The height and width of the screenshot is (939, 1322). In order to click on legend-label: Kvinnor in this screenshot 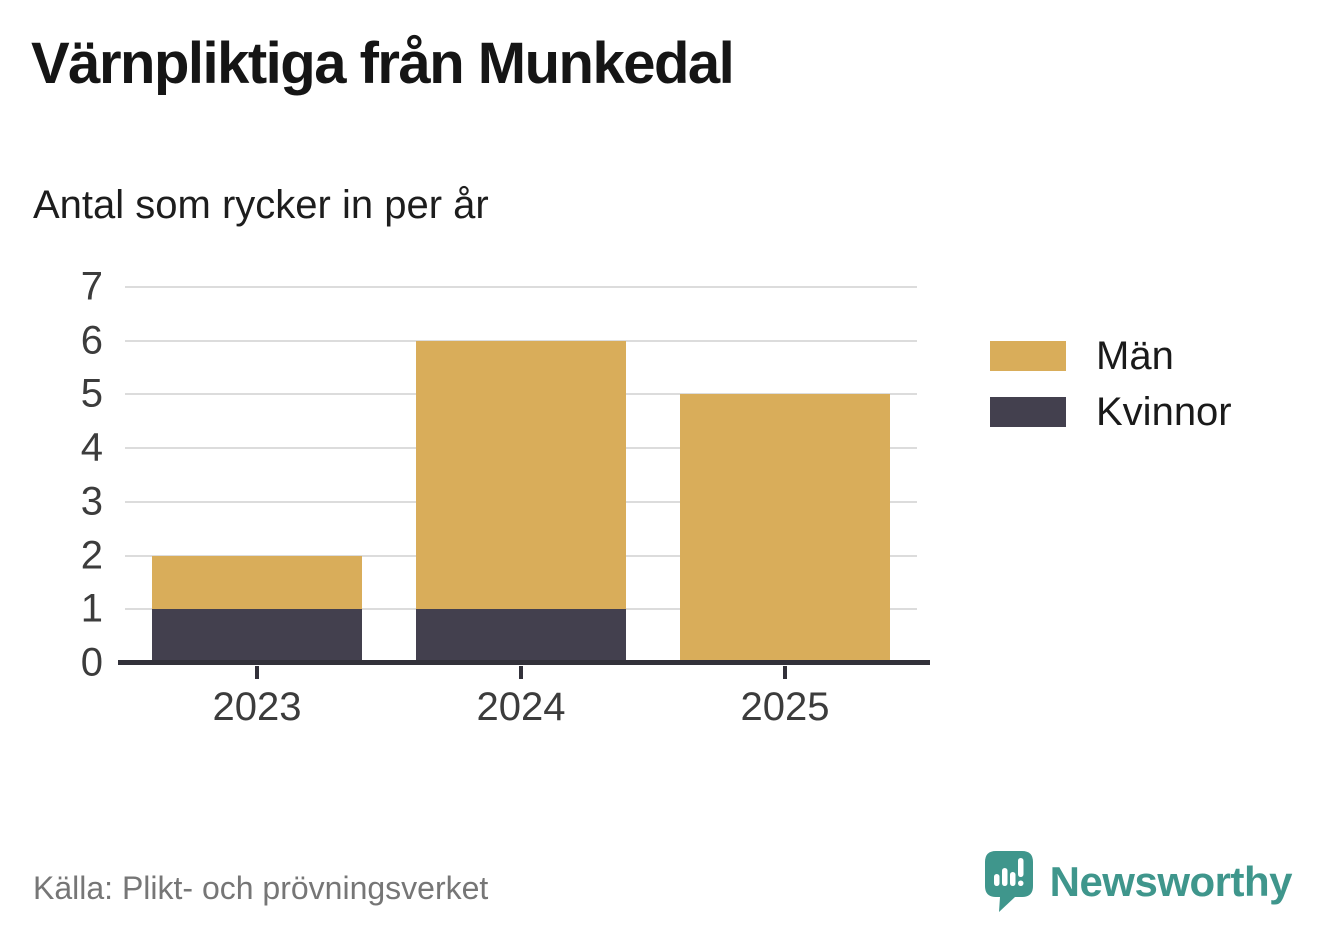, I will do `click(1164, 411)`.